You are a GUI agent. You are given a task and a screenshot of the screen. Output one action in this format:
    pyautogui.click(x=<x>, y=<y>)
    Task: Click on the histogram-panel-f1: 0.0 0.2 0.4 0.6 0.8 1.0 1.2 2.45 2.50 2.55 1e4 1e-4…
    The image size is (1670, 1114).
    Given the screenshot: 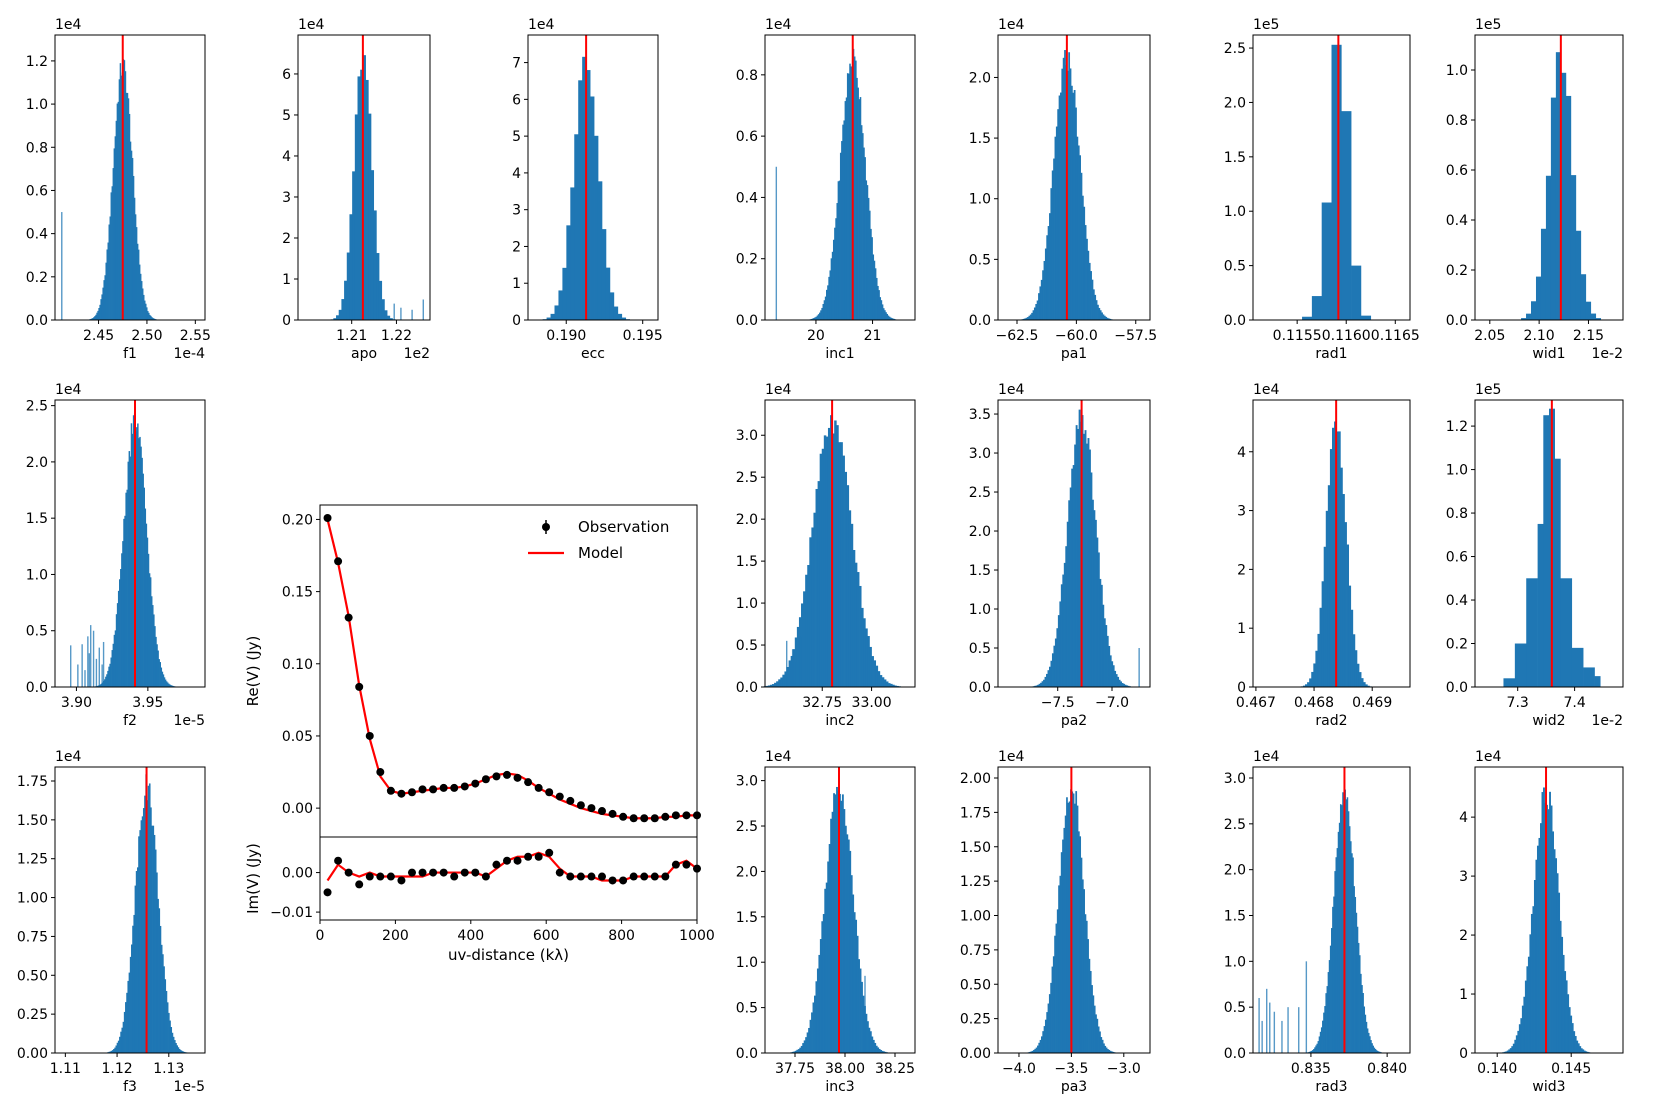 What is the action you would take?
    pyautogui.click(x=118, y=189)
    